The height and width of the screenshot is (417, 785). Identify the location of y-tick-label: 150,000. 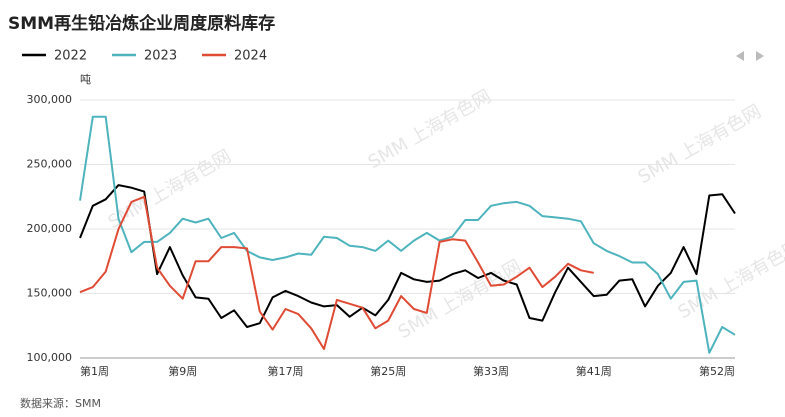
(50, 293).